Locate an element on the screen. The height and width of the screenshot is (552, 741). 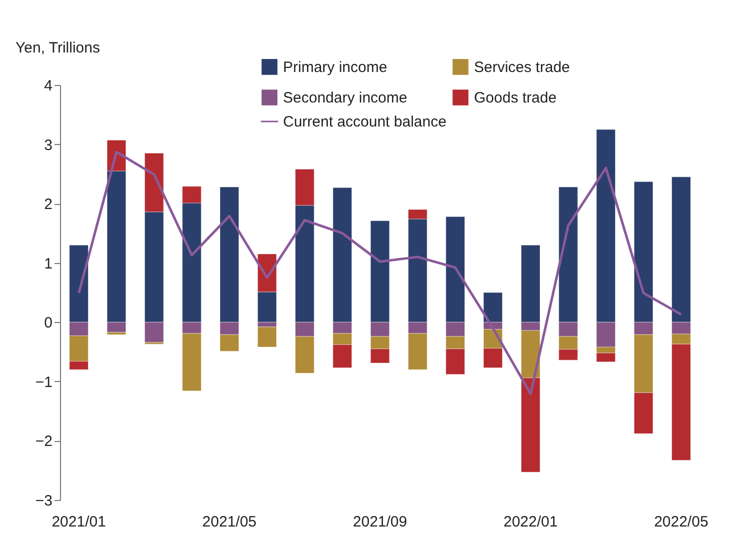
x-tick-label: 2021/01 is located at coordinates (79, 522).